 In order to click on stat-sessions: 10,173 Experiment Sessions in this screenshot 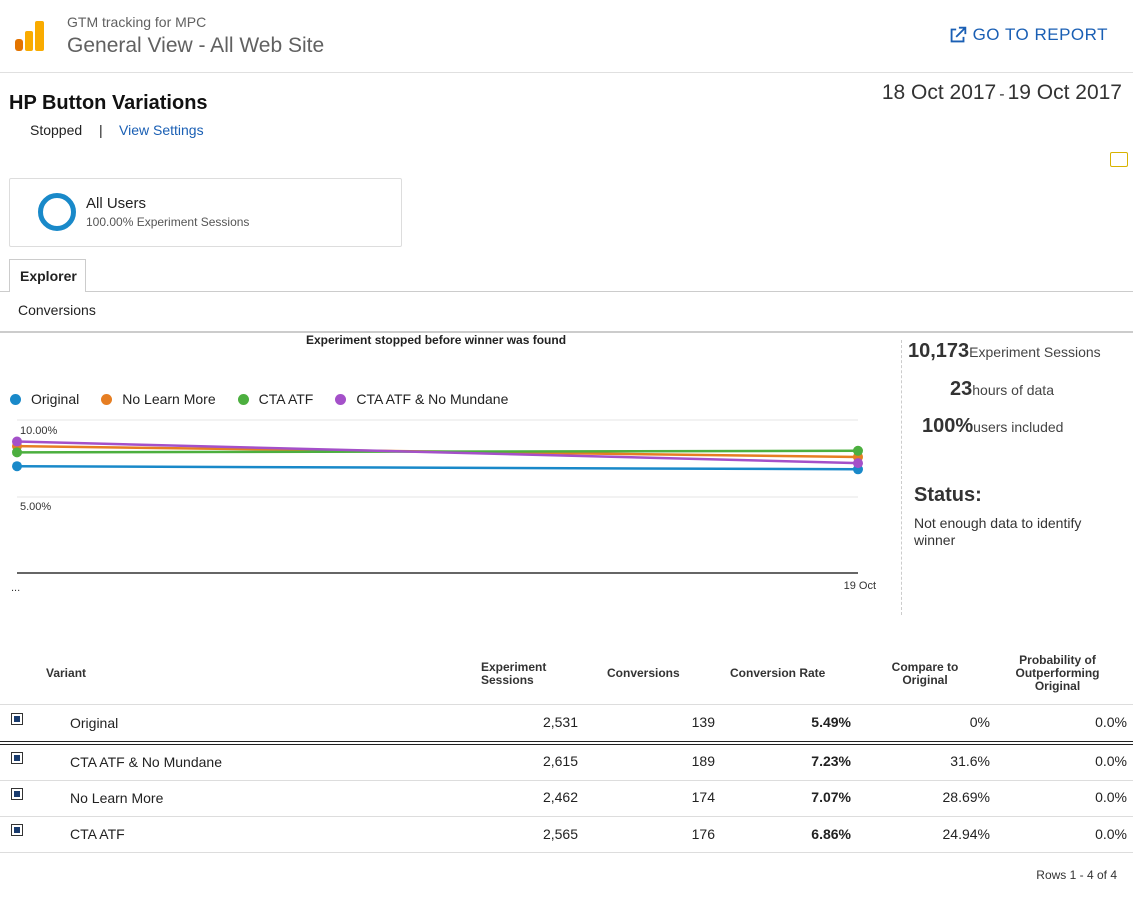, I will do `click(1004, 351)`.